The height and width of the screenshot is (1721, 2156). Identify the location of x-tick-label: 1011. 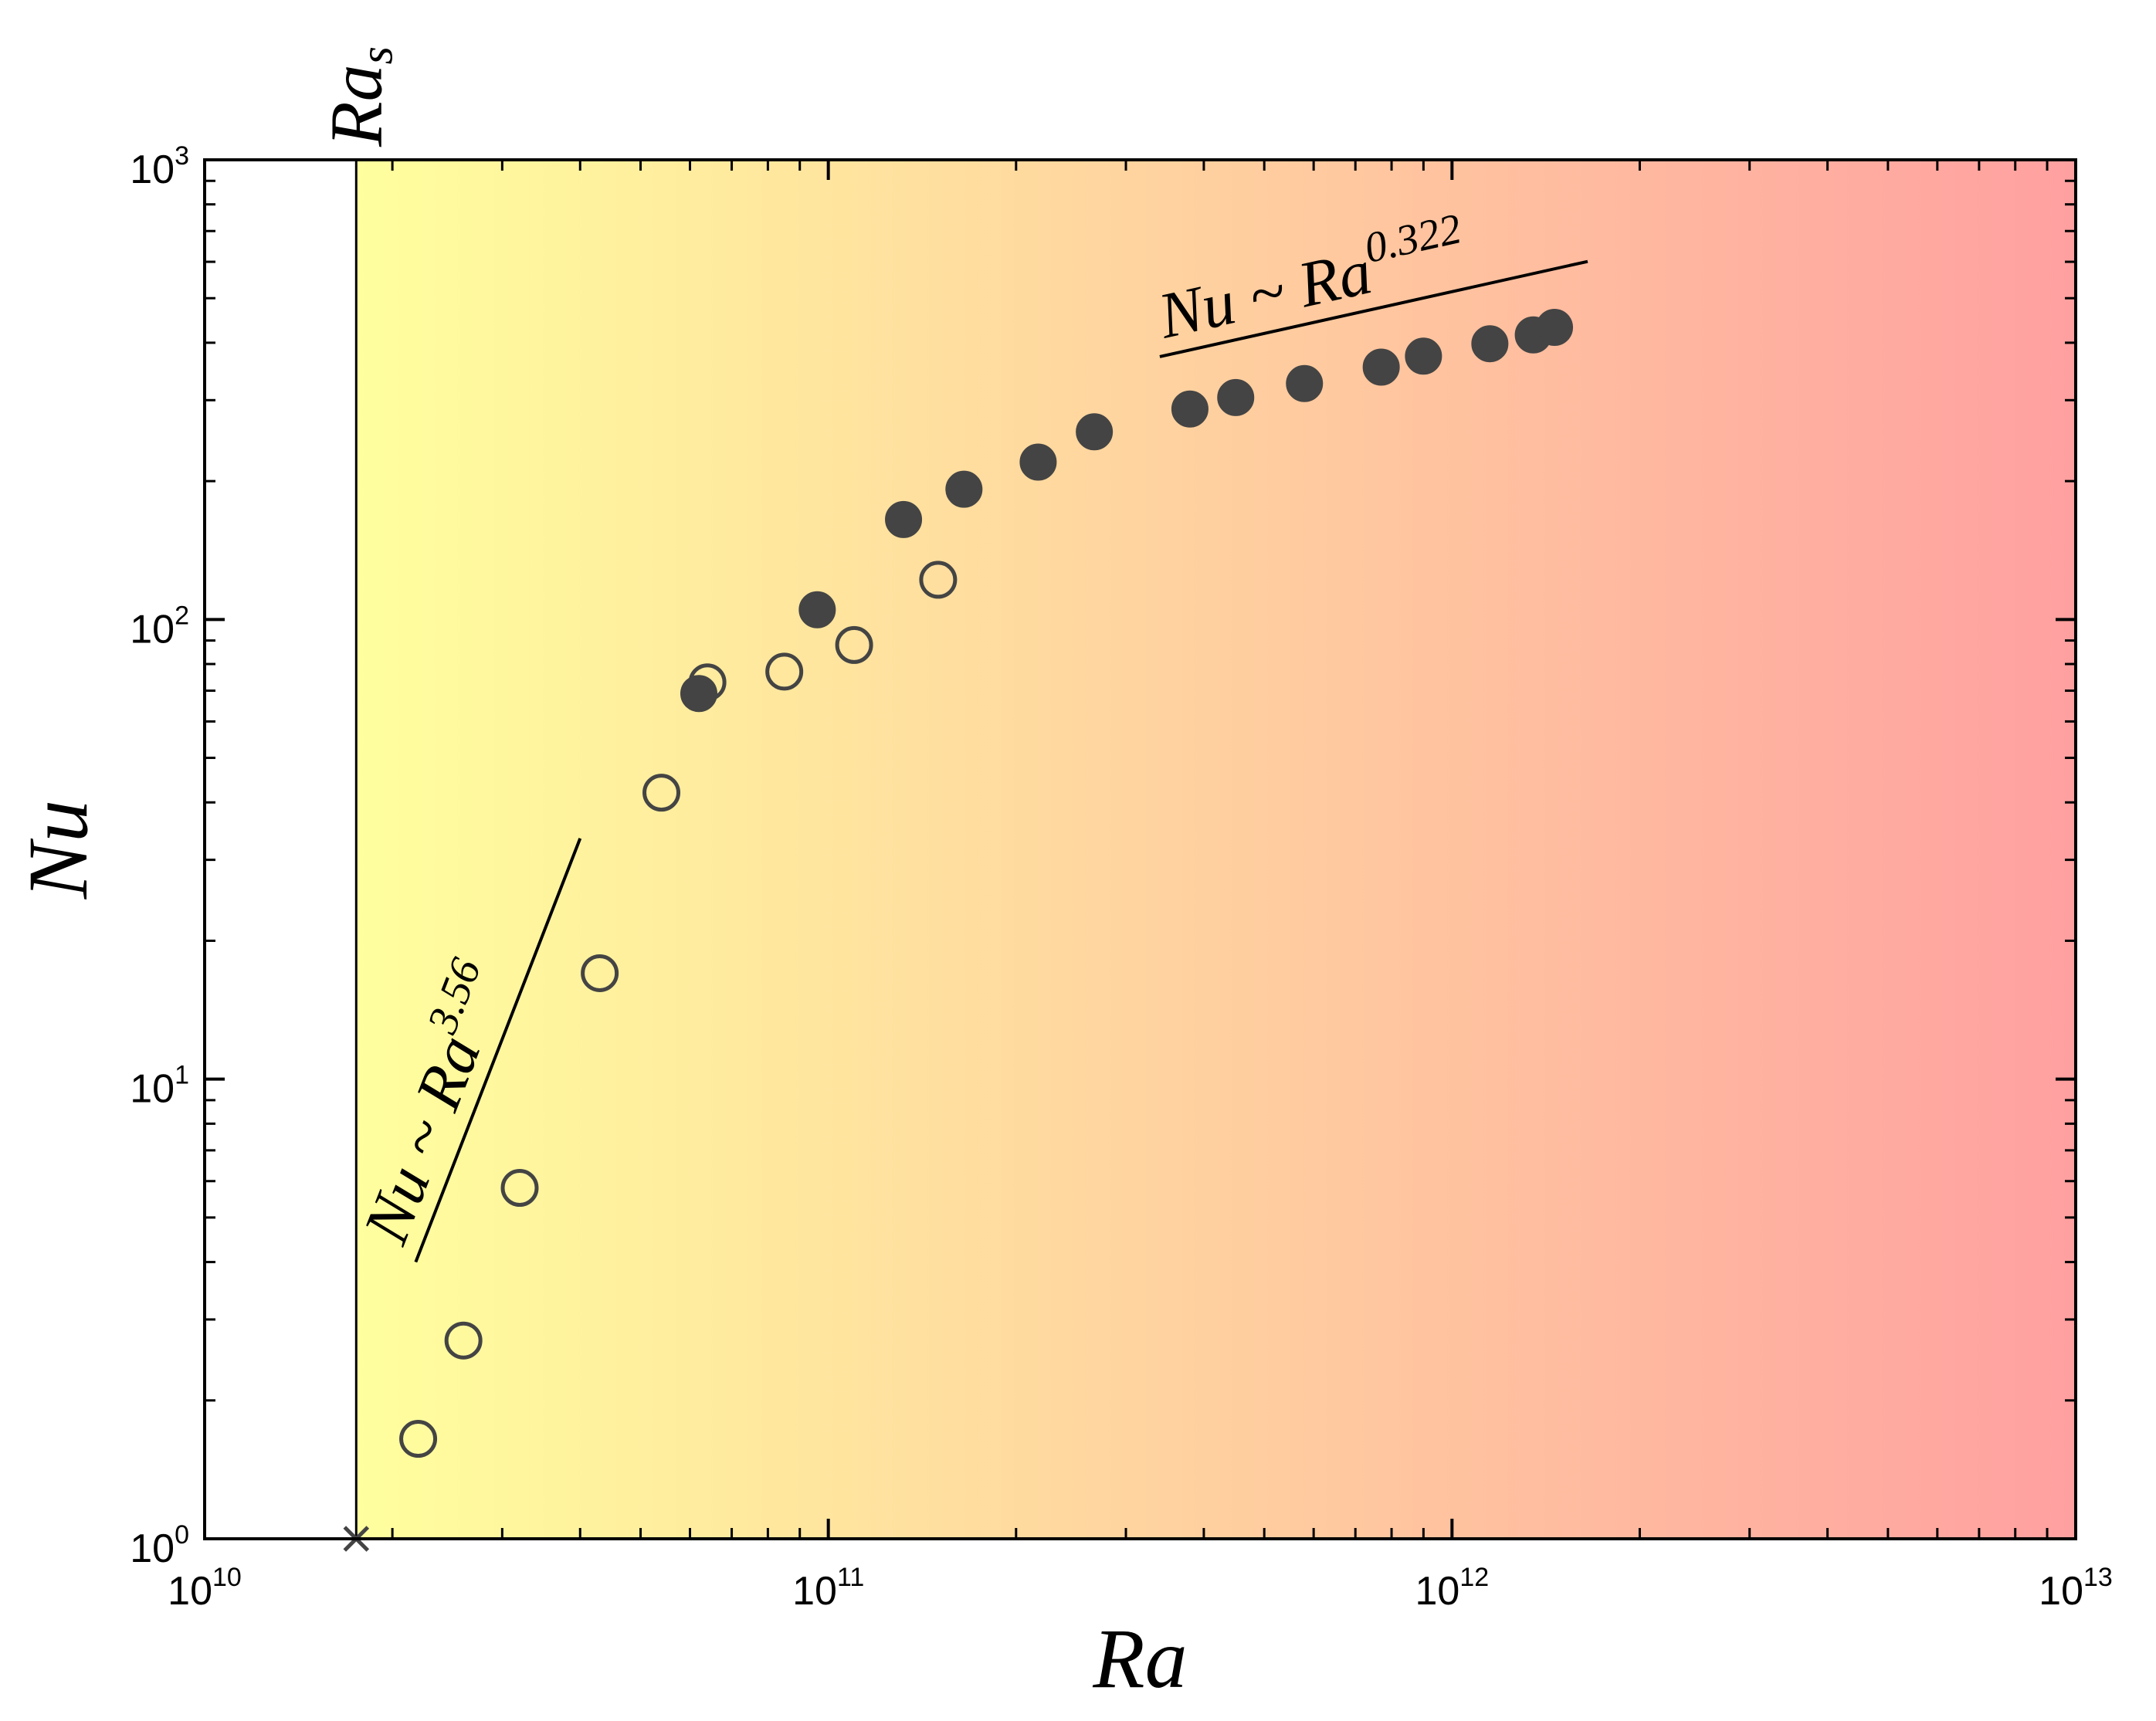
(828, 1588).